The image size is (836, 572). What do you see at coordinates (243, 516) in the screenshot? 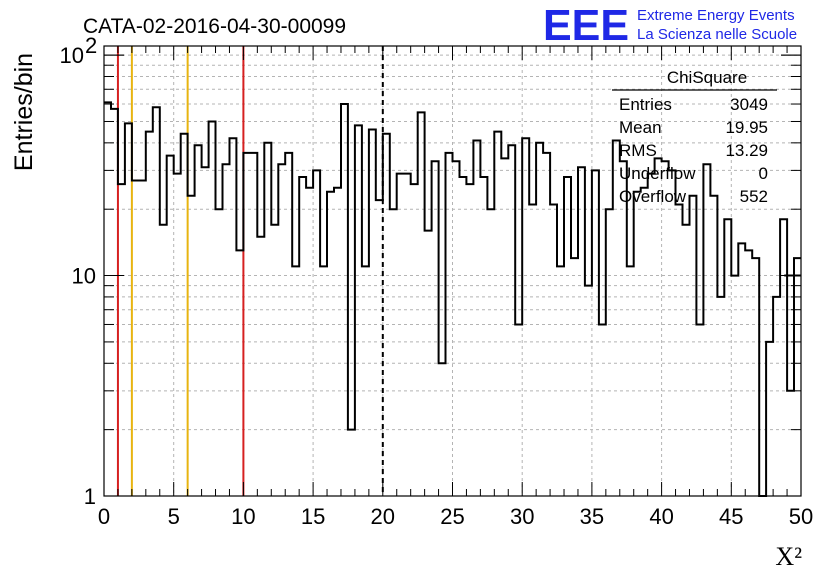
I see `x-tick-label: 10` at bounding box center [243, 516].